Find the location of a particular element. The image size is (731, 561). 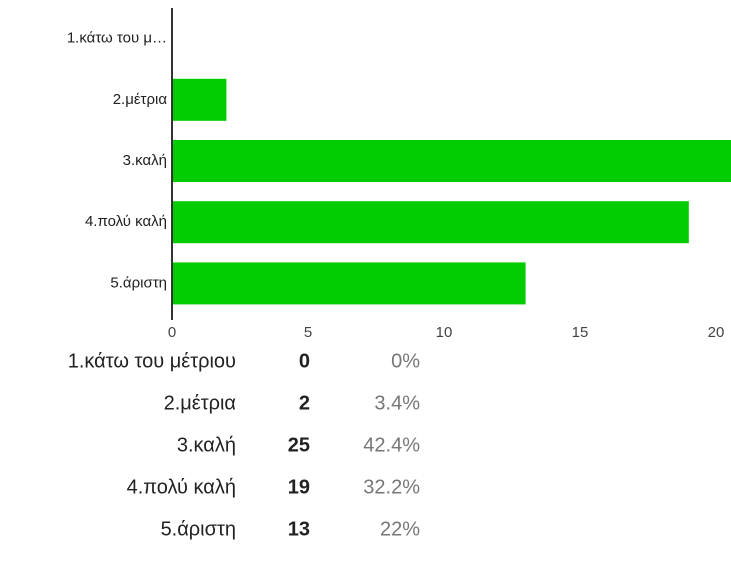

row-percent: 0% is located at coordinates (405, 361).